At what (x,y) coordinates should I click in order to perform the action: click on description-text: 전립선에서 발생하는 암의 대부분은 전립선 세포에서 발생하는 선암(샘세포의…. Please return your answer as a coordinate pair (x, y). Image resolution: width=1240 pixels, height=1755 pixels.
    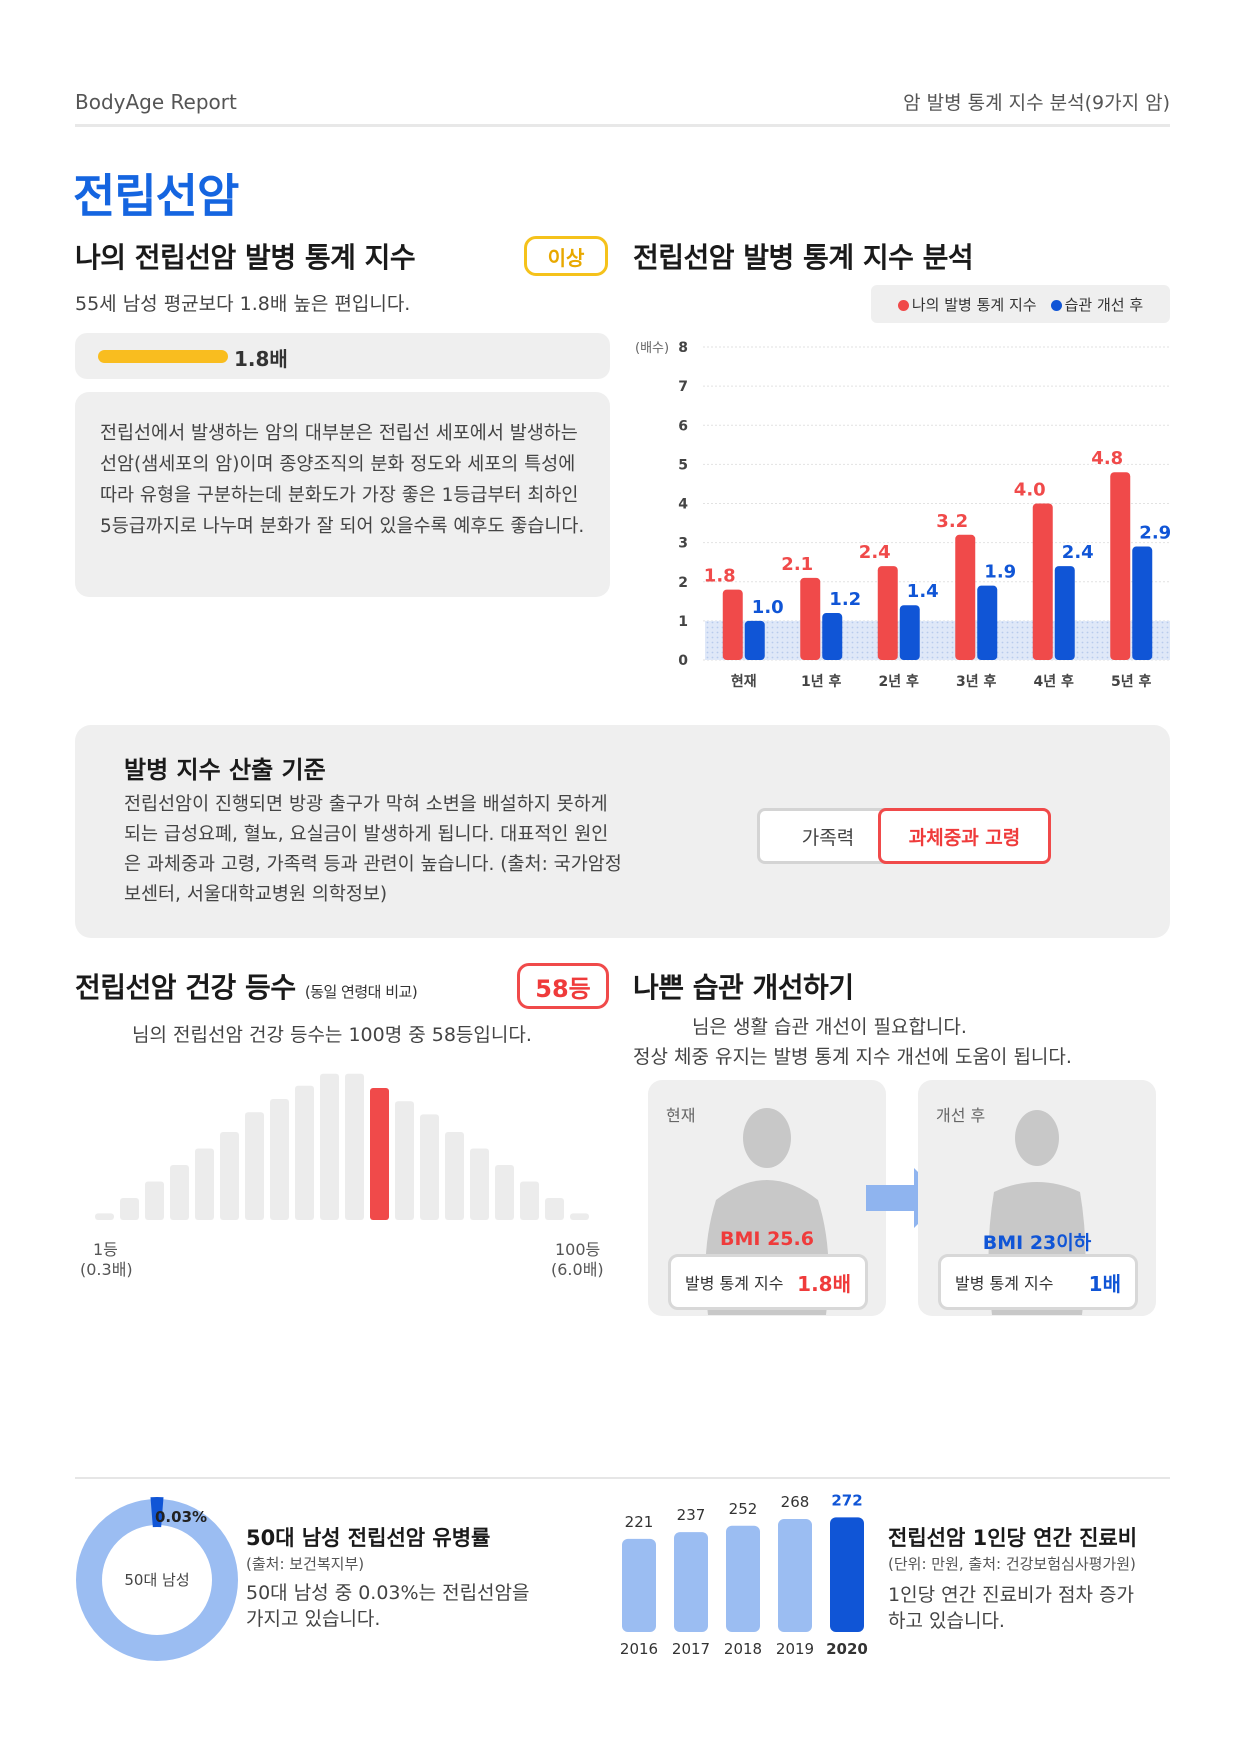
    Looking at the image, I should click on (342, 480).